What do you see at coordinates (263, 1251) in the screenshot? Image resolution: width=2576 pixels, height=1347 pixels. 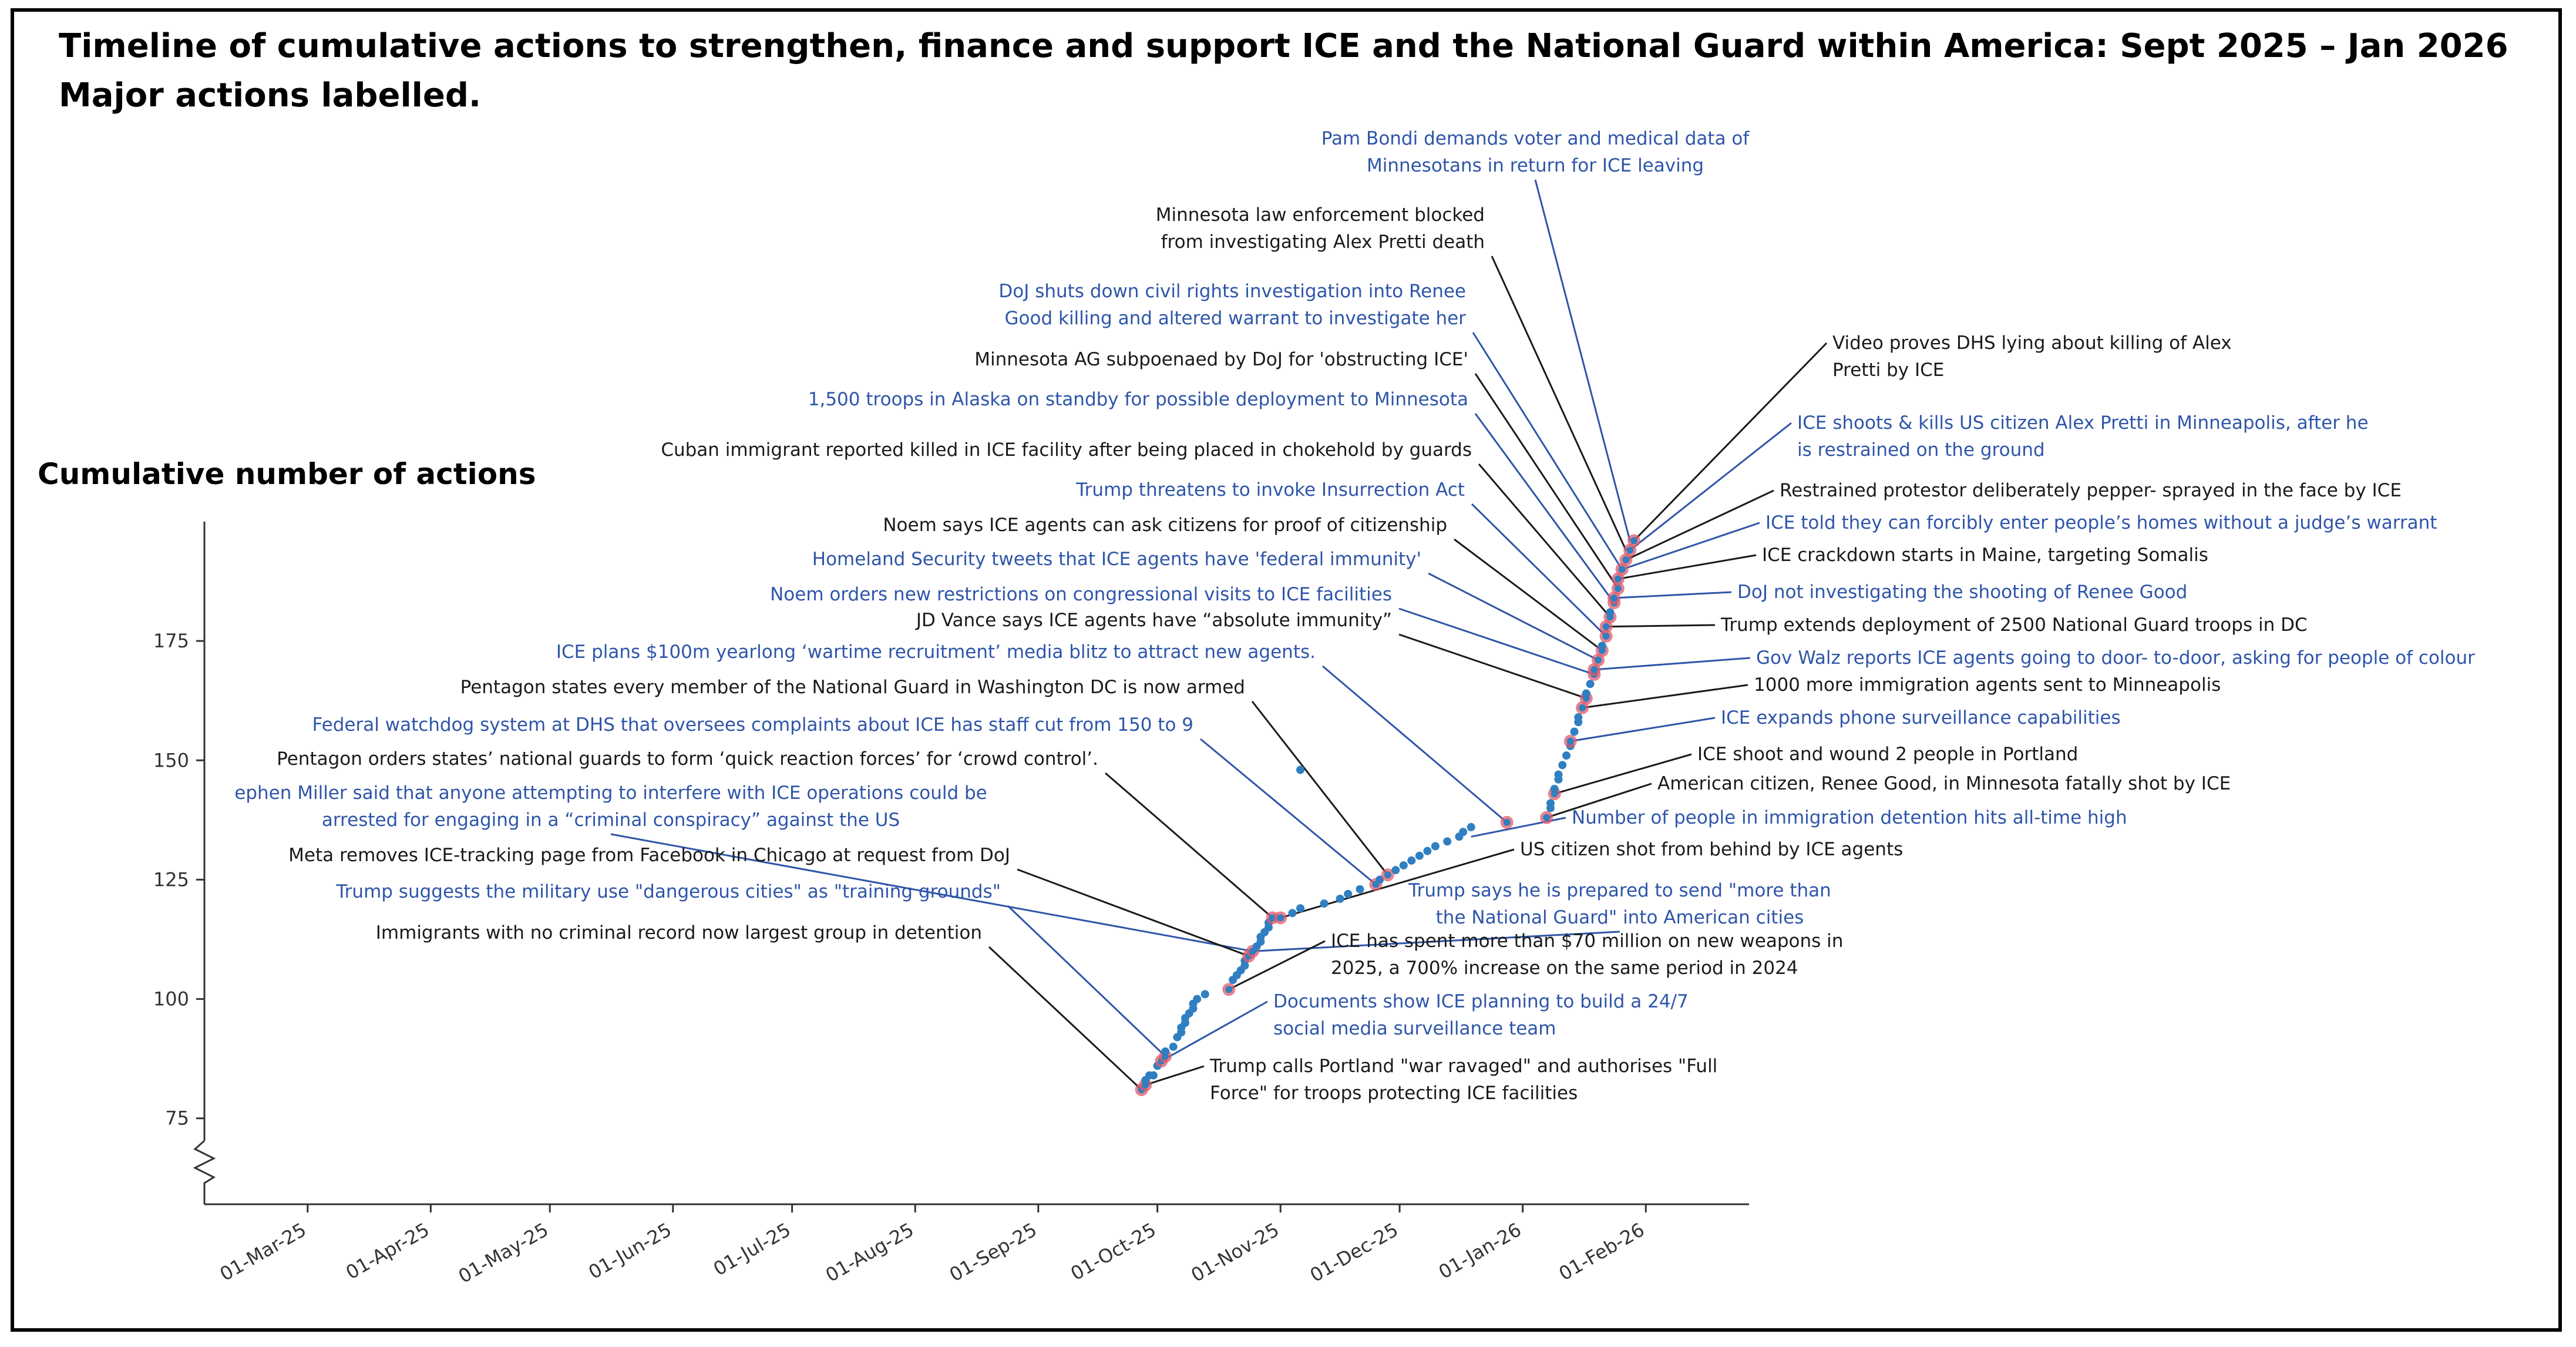 I see `x-tick-label: 01-Mar-25` at bounding box center [263, 1251].